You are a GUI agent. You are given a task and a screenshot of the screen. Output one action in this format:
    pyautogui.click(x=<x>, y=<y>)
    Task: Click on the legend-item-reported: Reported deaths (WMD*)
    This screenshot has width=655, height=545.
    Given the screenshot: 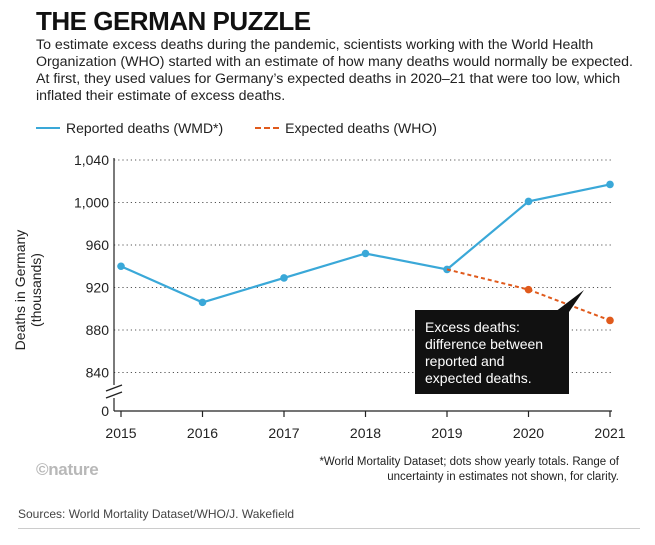 What is the action you would take?
    pyautogui.click(x=129, y=128)
    